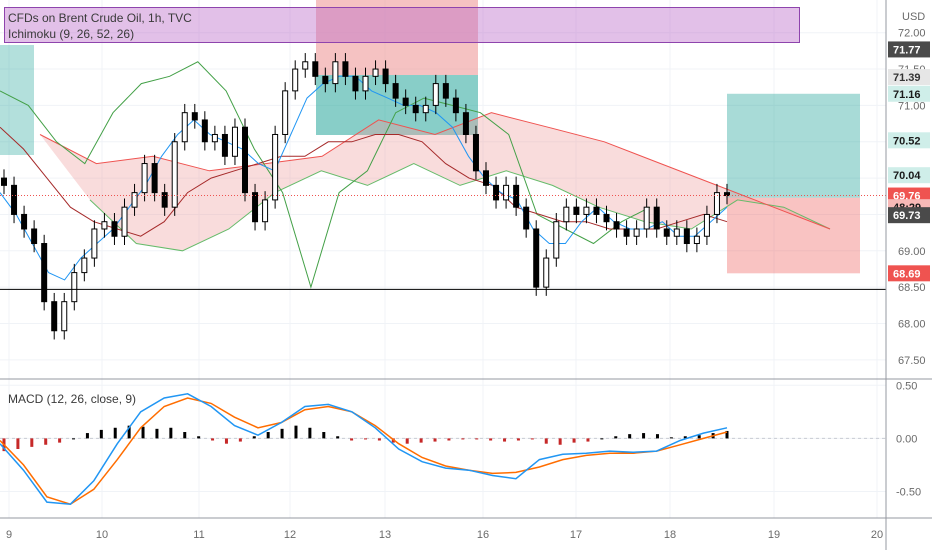  I want to click on target-zone, so click(793, 145).